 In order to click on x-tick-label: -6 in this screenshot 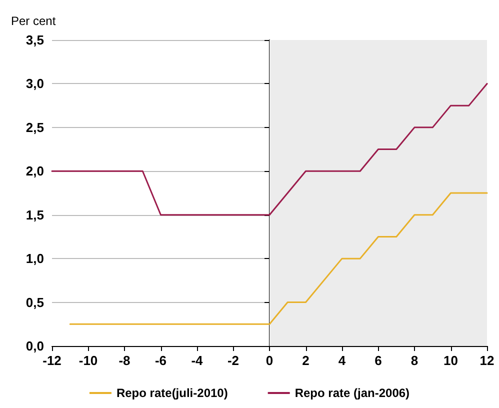, I will do `click(160, 360)`.